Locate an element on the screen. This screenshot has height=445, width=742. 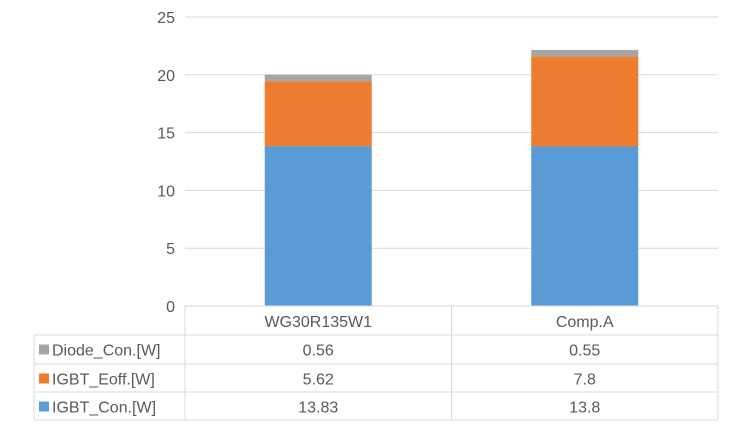
y-tick-label: 20 is located at coordinates (166, 76).